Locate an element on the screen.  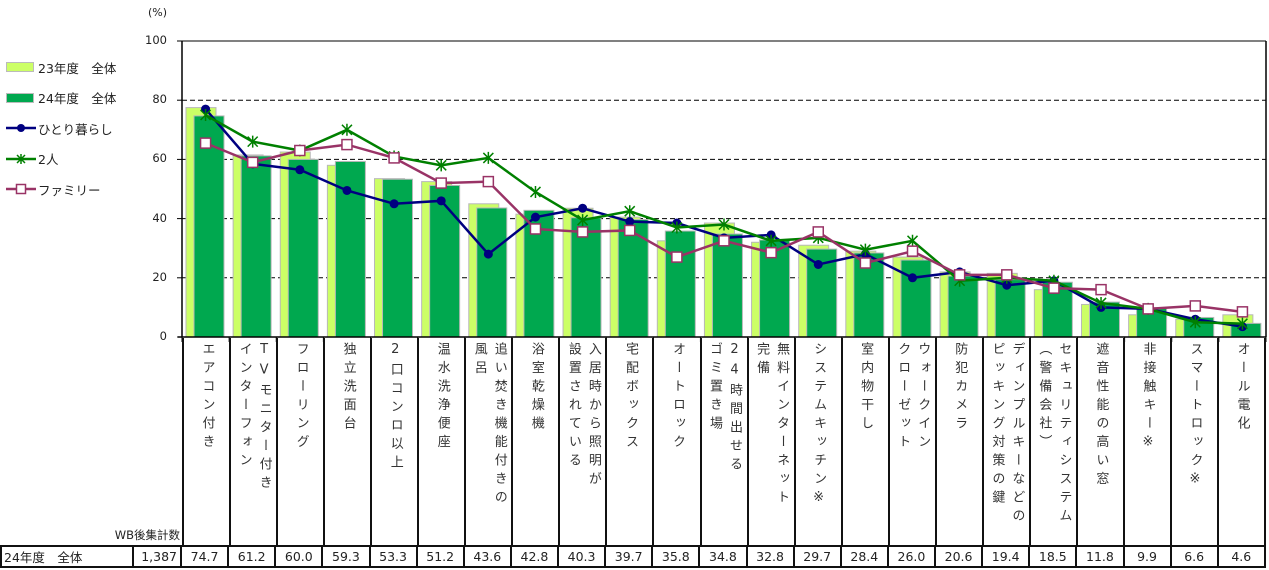
category-label: 遮音性能の高い窓 is located at coordinates (1099, 441).